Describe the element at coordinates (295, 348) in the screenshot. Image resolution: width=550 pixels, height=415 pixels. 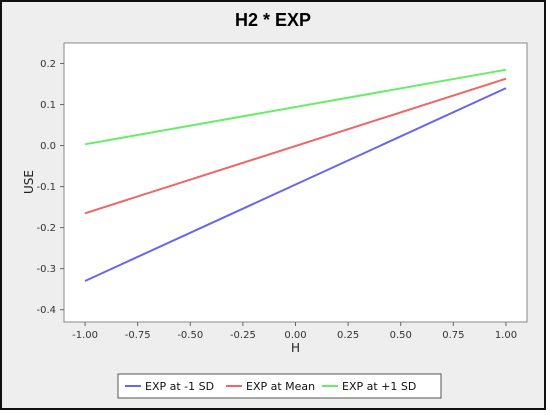
I see `x-axis-label: H` at that location.